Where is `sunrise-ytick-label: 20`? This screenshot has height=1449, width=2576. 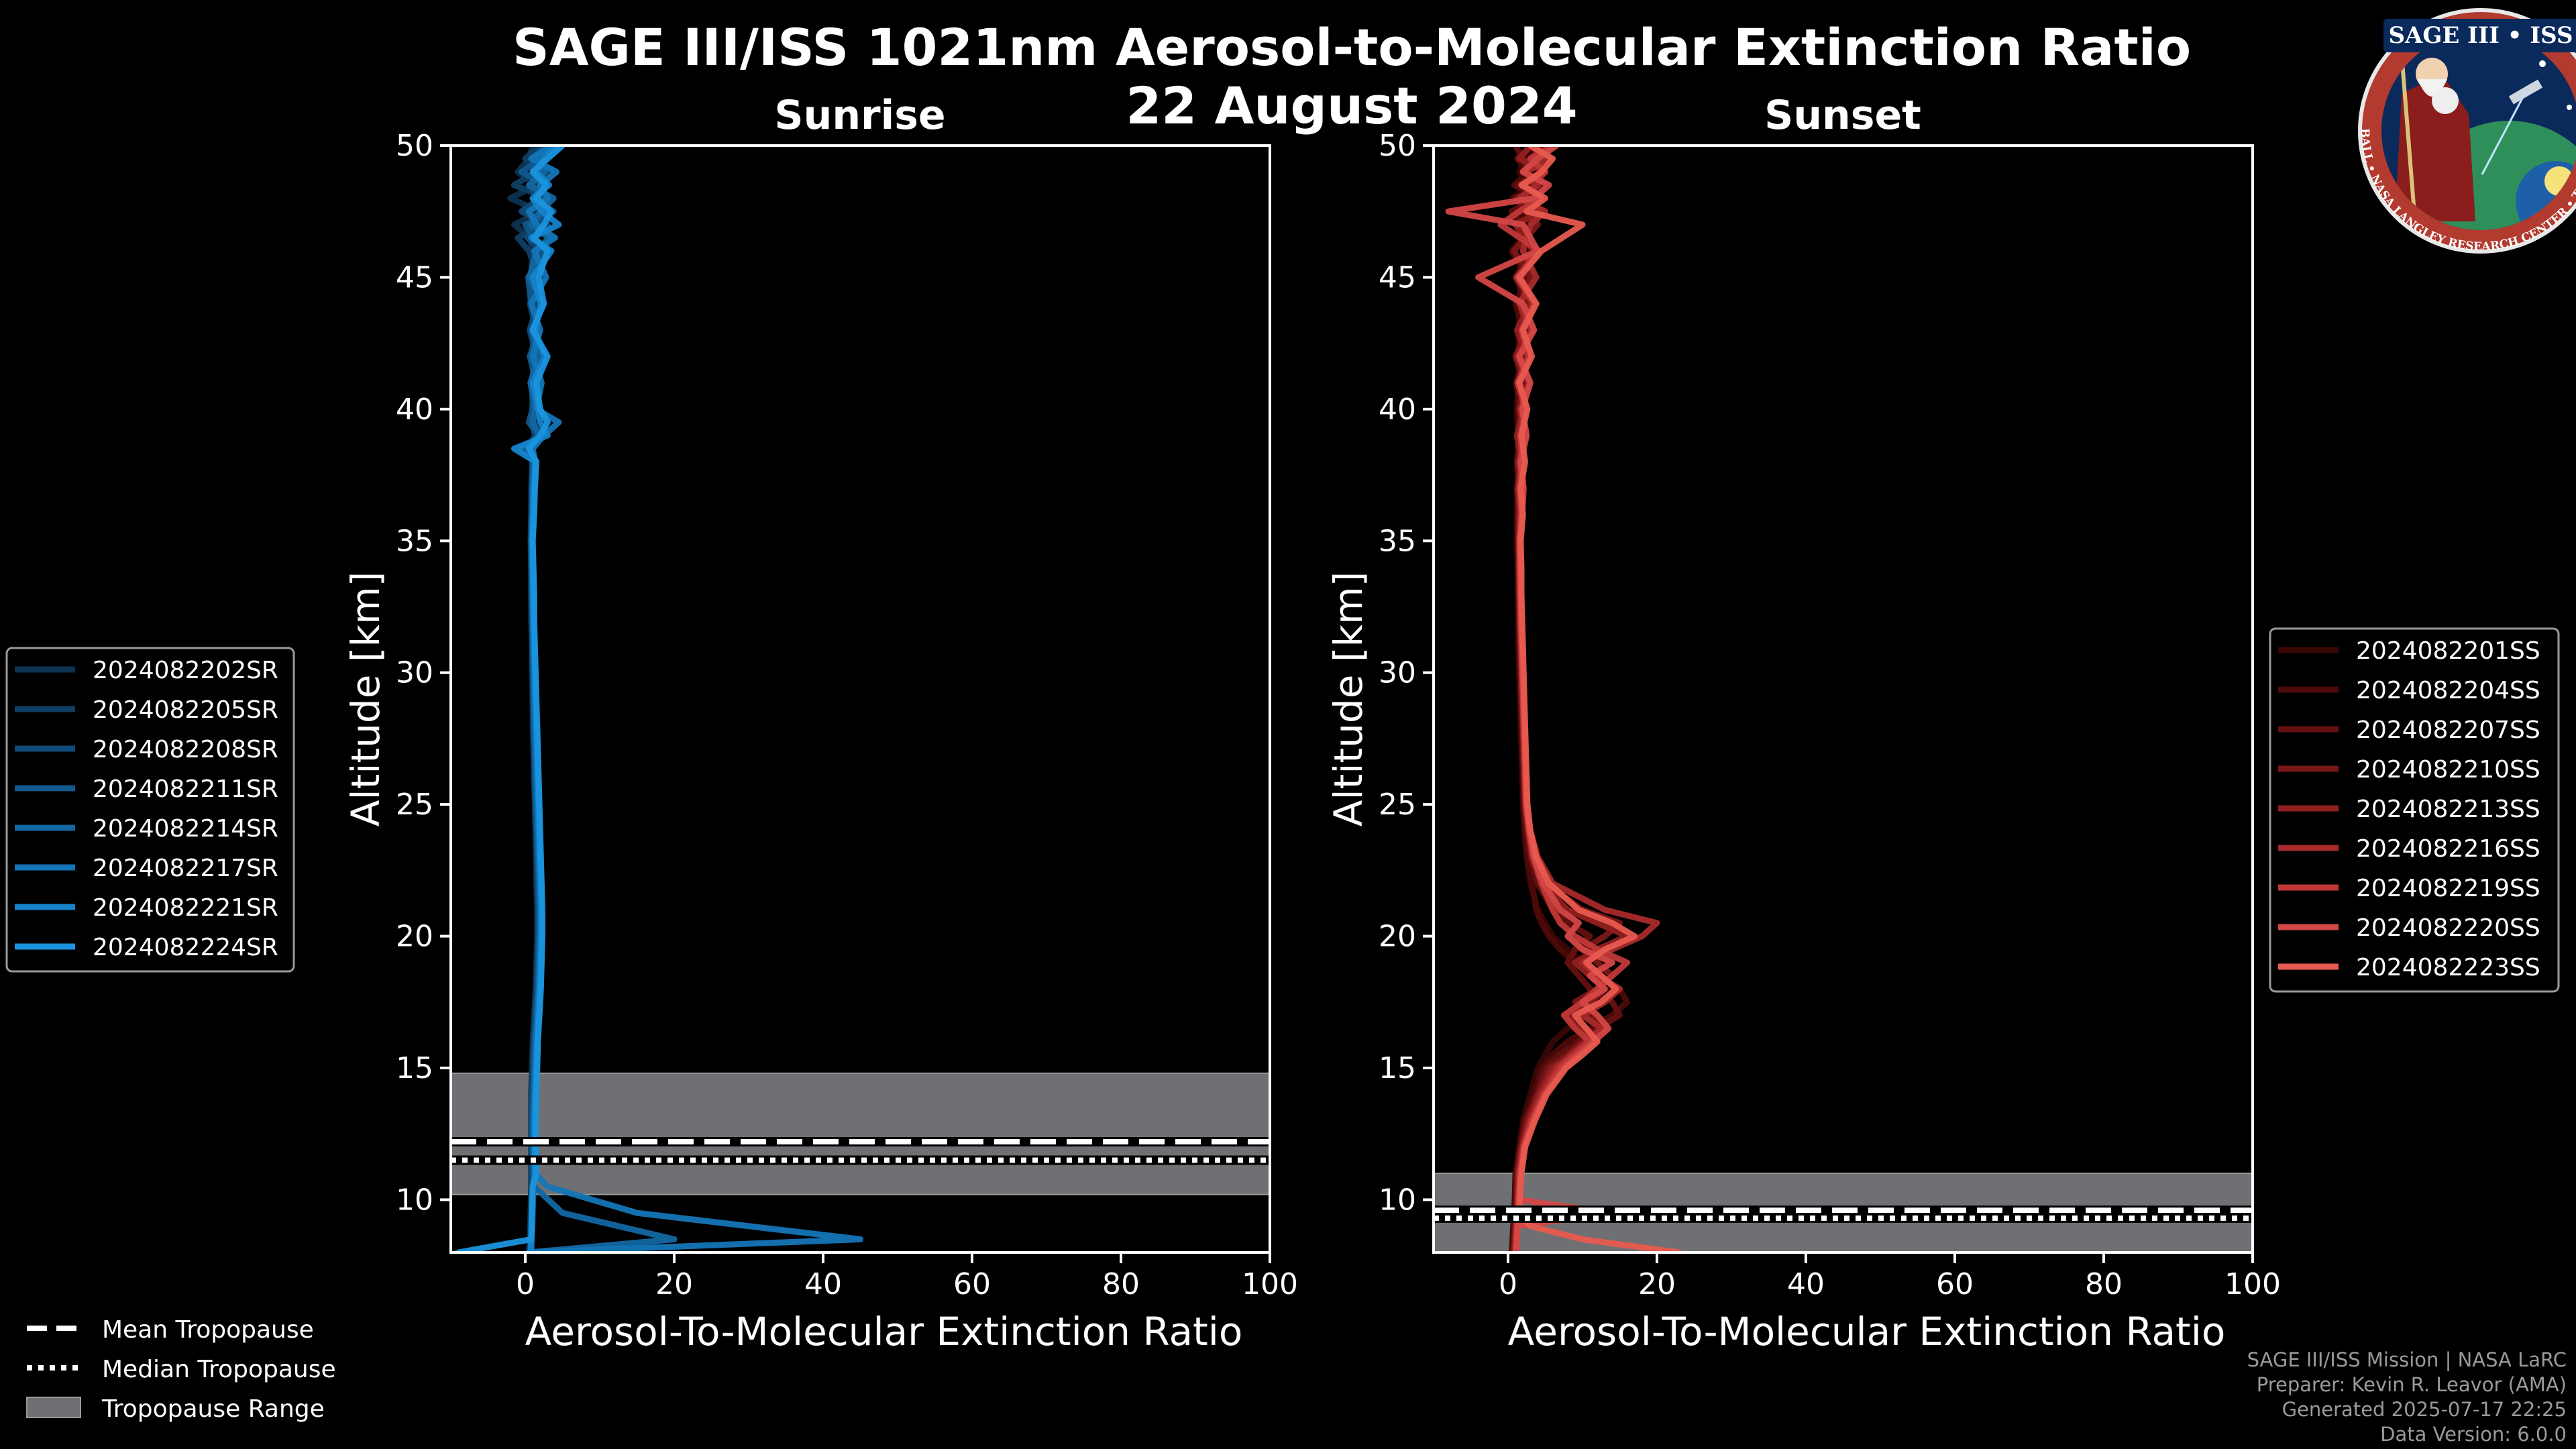 sunrise-ytick-label: 20 is located at coordinates (414, 937).